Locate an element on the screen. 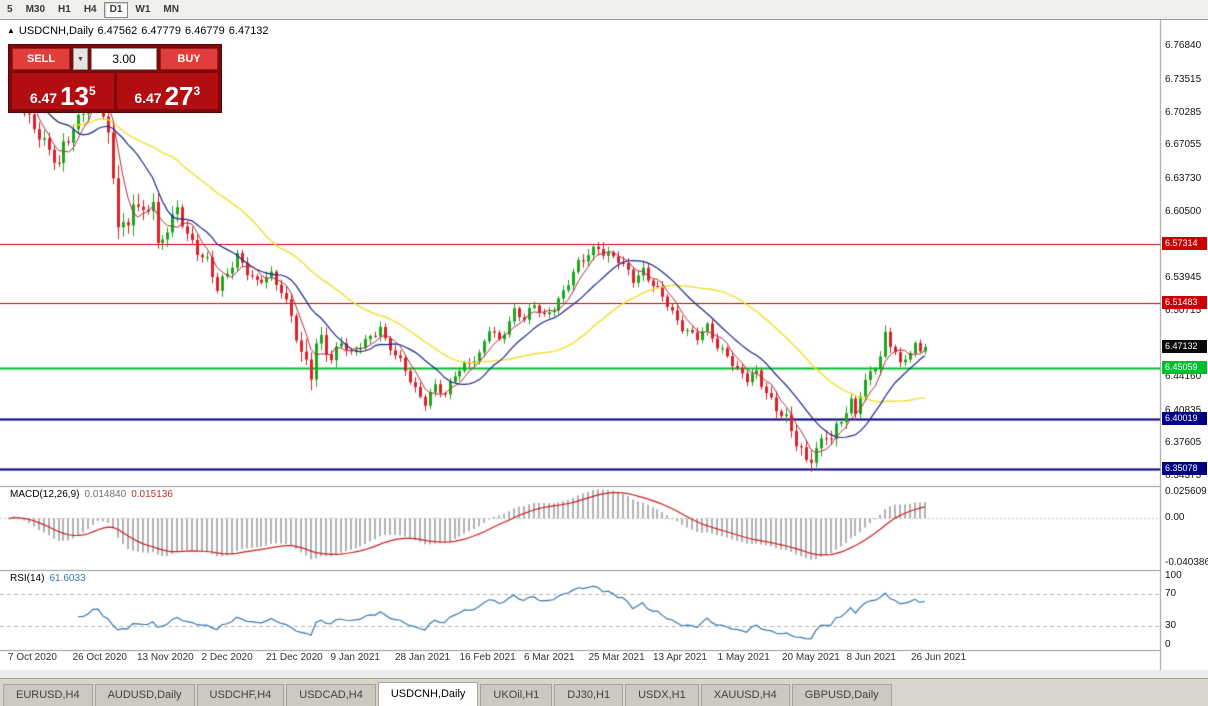 The height and width of the screenshot is (706, 1208). sell-price-display: 6.47 13 5 is located at coordinates (63, 91).